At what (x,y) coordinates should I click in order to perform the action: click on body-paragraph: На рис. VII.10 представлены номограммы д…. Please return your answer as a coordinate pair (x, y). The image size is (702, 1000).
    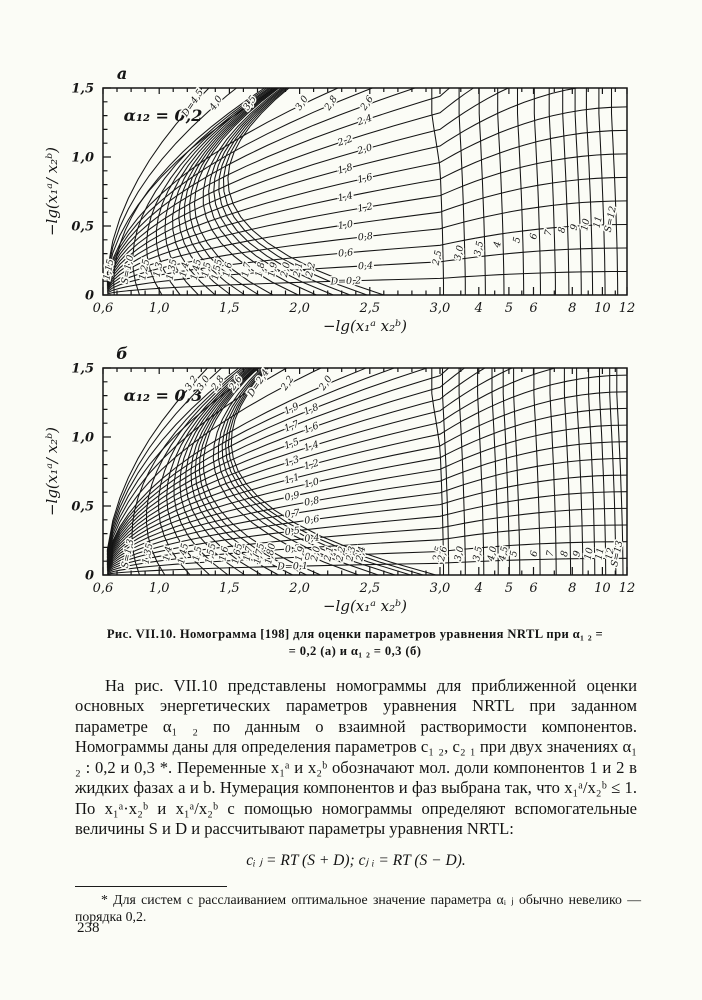
    Looking at the image, I should click on (356, 757).